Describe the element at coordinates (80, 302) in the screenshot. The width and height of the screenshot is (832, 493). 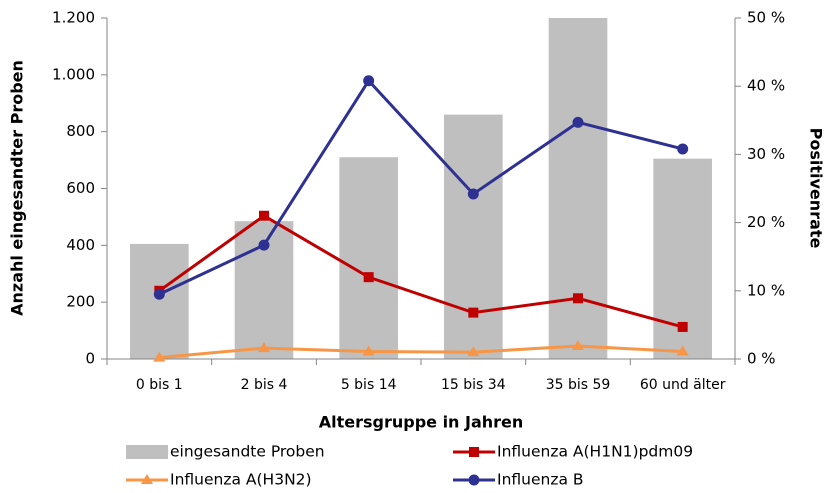
I see `y-tick-label: 200` at that location.